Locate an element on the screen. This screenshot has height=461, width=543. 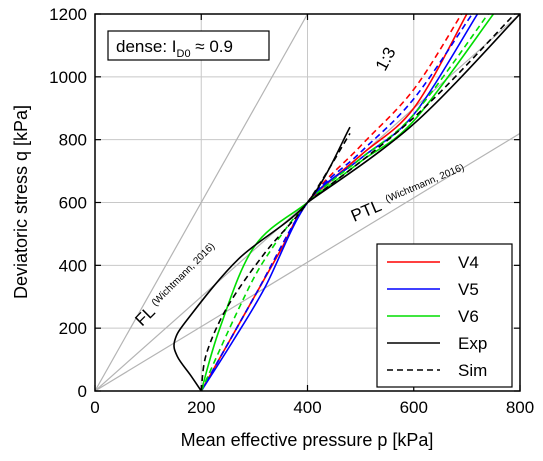
x-axis-label: Mean effective pressure p [kPa] is located at coordinates (307, 440).